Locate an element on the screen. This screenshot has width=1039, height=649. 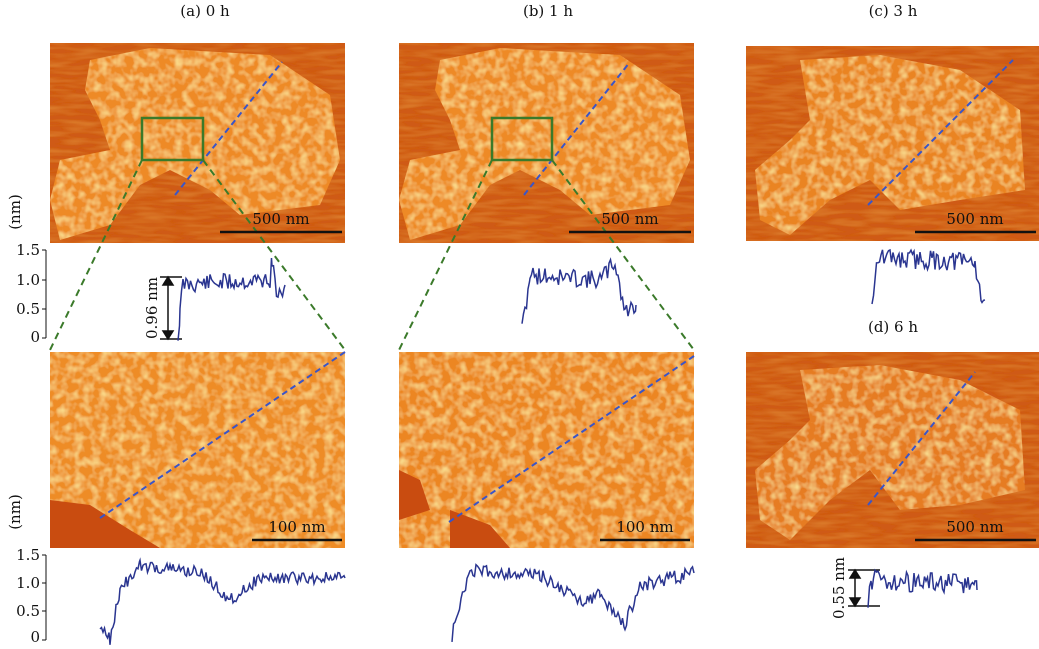
axis is located at coordinates (44, 445).